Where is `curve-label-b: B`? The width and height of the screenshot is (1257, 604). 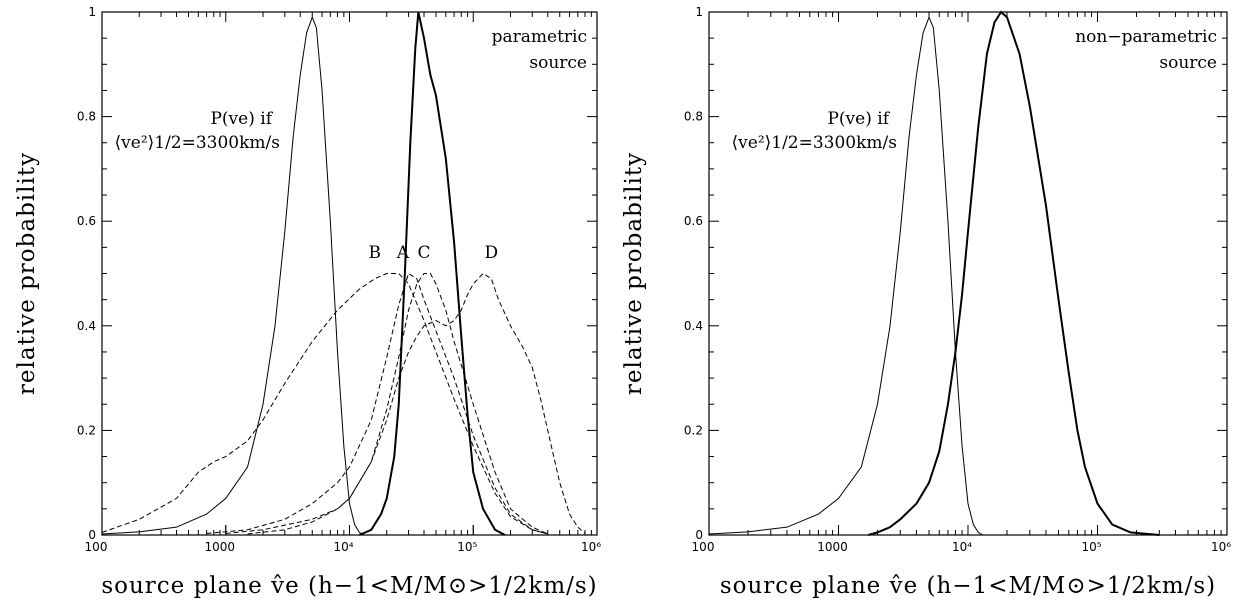
curve-label-b: B is located at coordinates (375, 253).